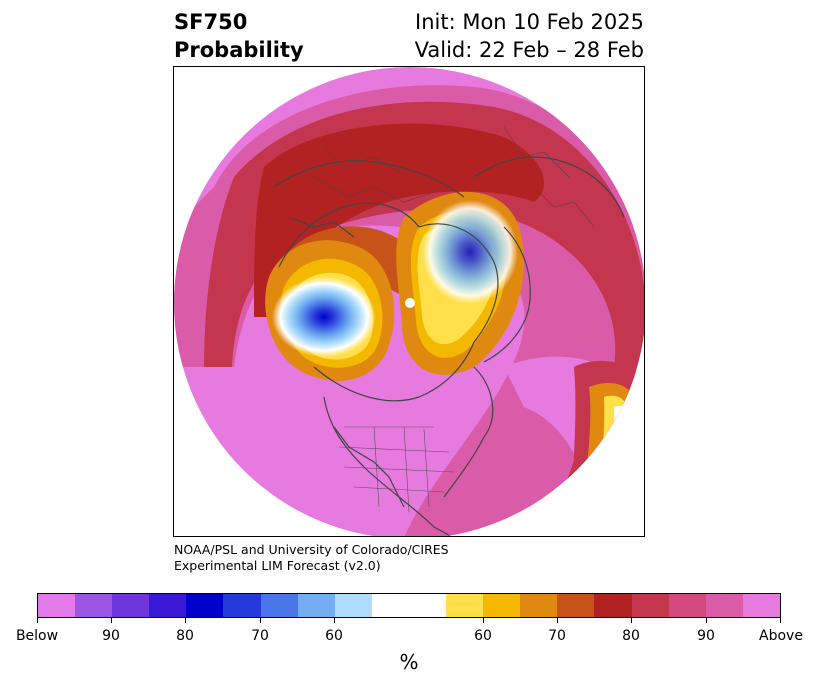  What do you see at coordinates (324, 317) in the screenshot?
I see `cool-anomaly-pacific` at bounding box center [324, 317].